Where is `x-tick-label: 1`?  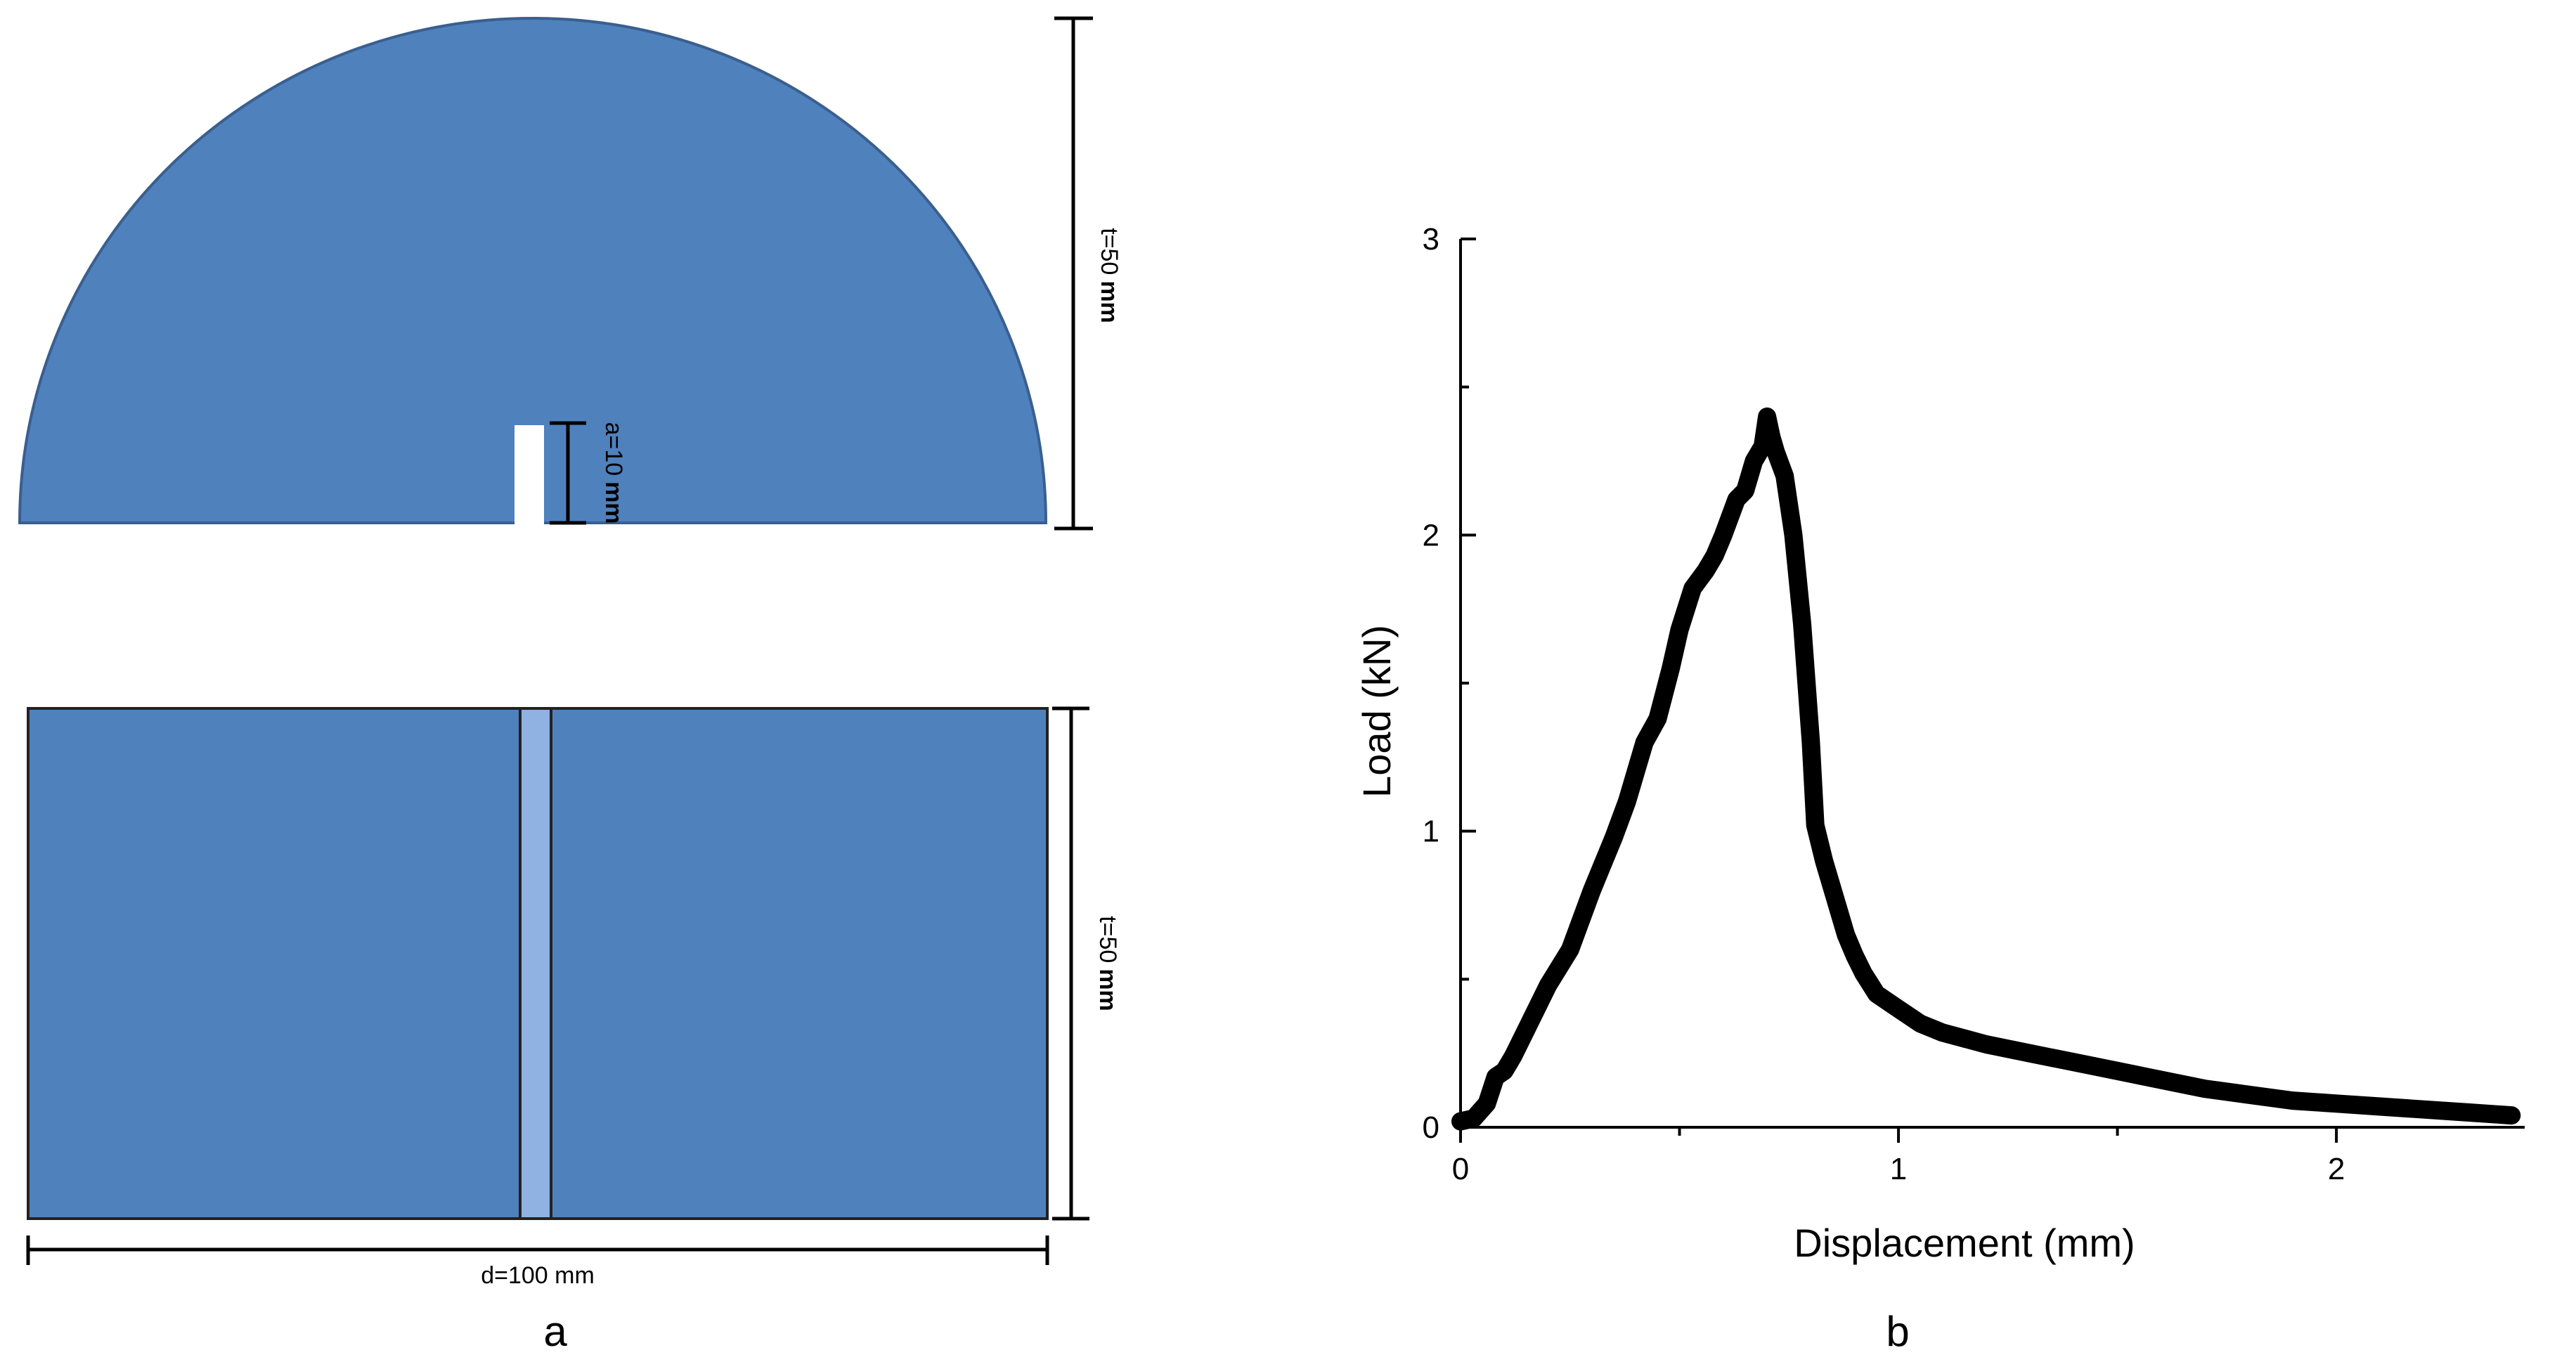
x-tick-label: 1 is located at coordinates (1899, 1169).